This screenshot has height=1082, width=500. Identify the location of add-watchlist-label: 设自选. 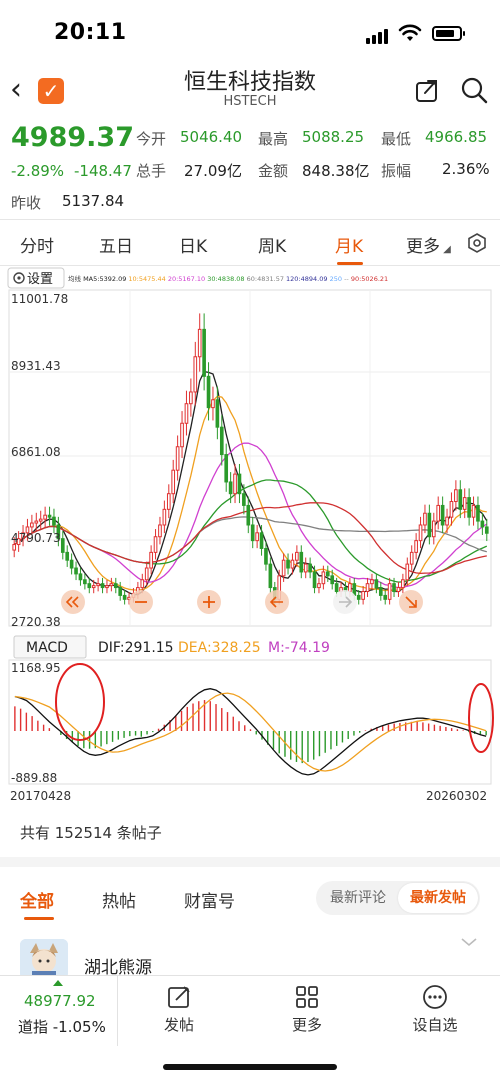
(435, 1025).